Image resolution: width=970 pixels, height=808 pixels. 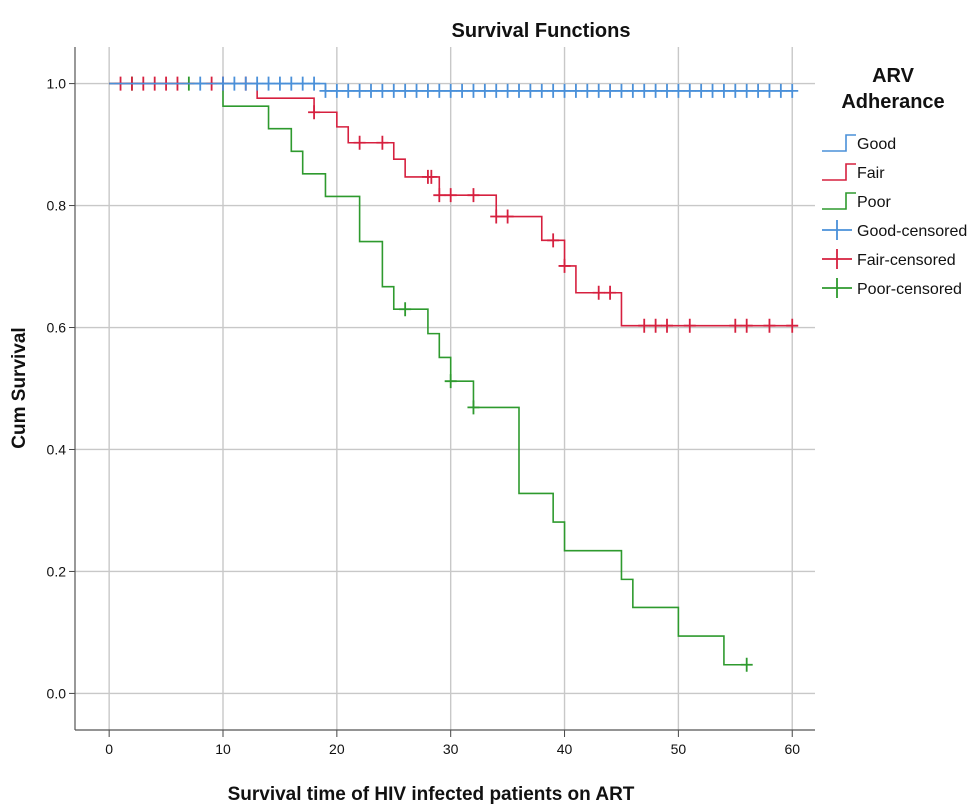 What do you see at coordinates (874, 202) in the screenshot?
I see `legend-label-poor: Poor` at bounding box center [874, 202].